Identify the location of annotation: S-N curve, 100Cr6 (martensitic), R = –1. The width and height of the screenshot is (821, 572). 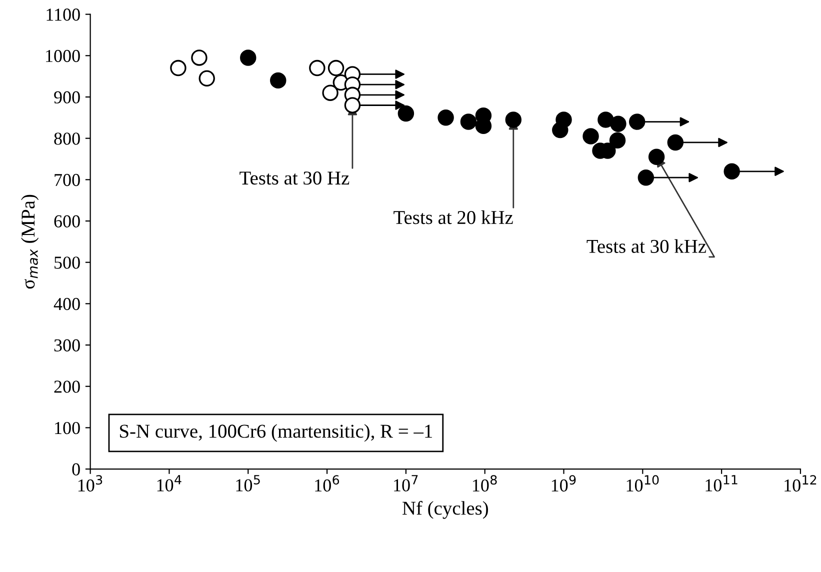
(276, 433).